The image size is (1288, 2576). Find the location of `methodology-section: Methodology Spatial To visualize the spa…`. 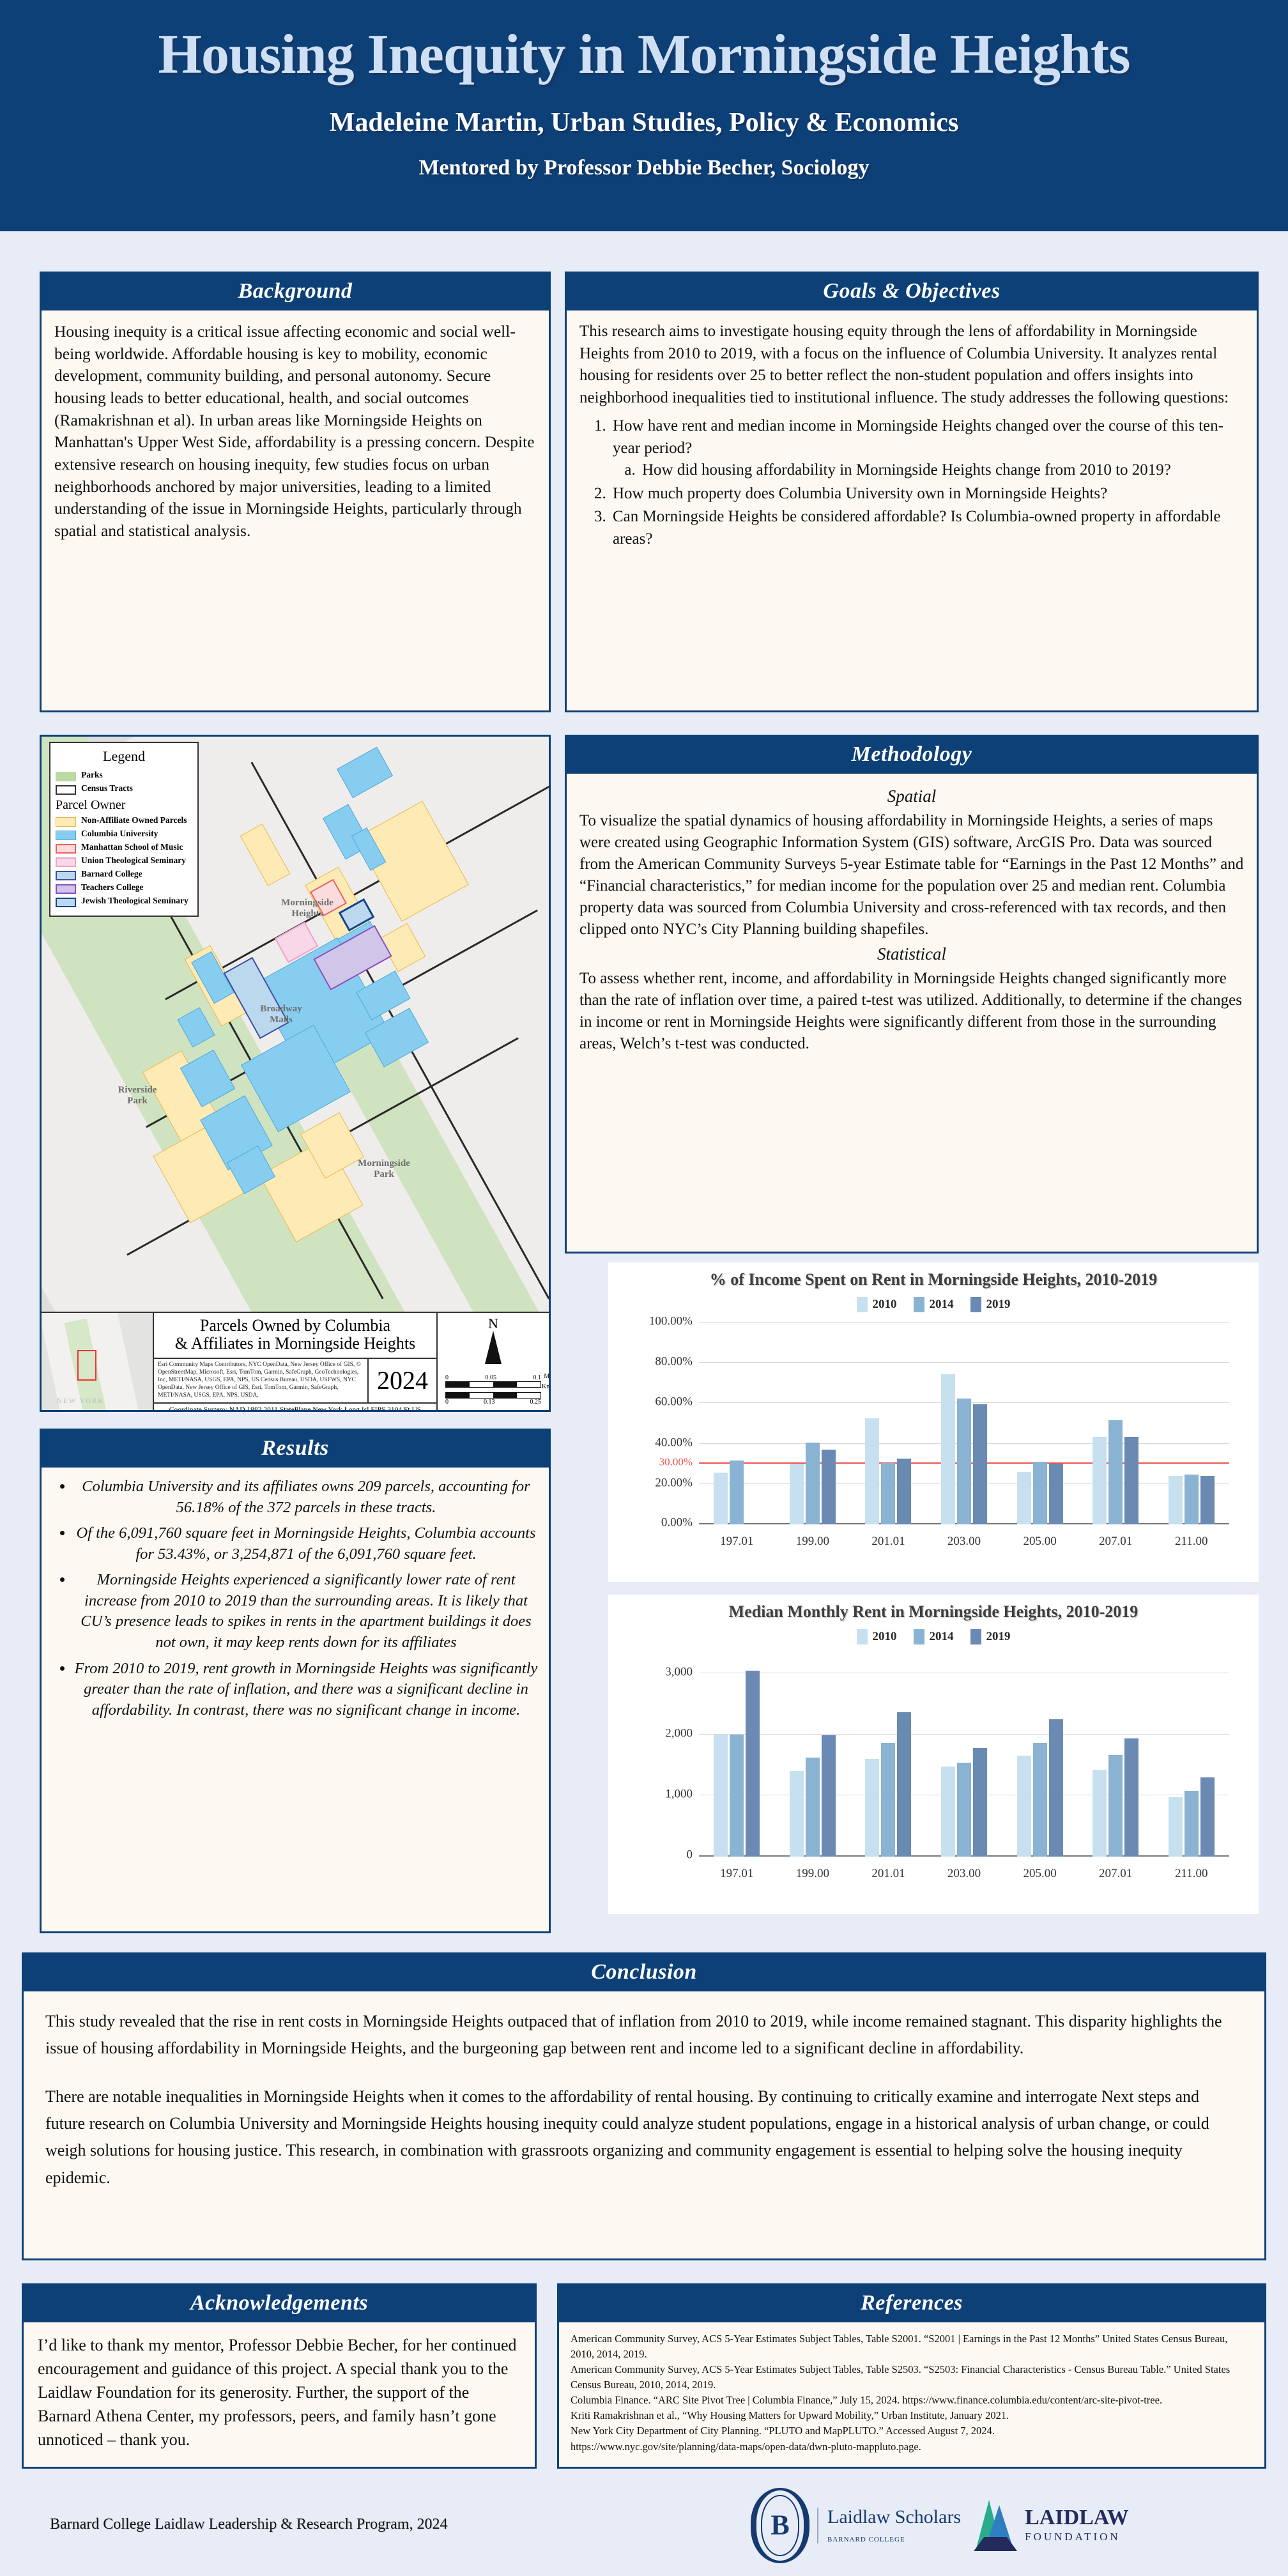

methodology-section: Methodology Spatial To visualize the spa… is located at coordinates (912, 994).